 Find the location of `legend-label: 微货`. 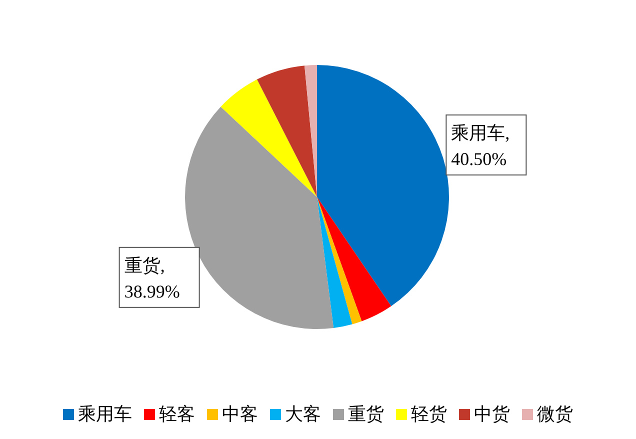

legend-label: 微货 is located at coordinates (555, 414).